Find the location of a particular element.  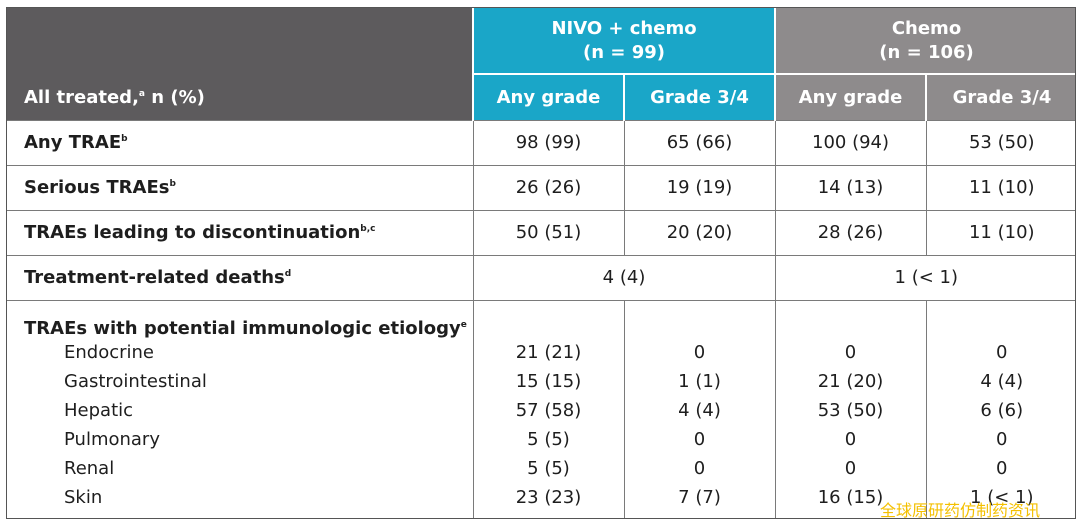

immuno-value-cell: 23 (23) is located at coordinates (548, 497).